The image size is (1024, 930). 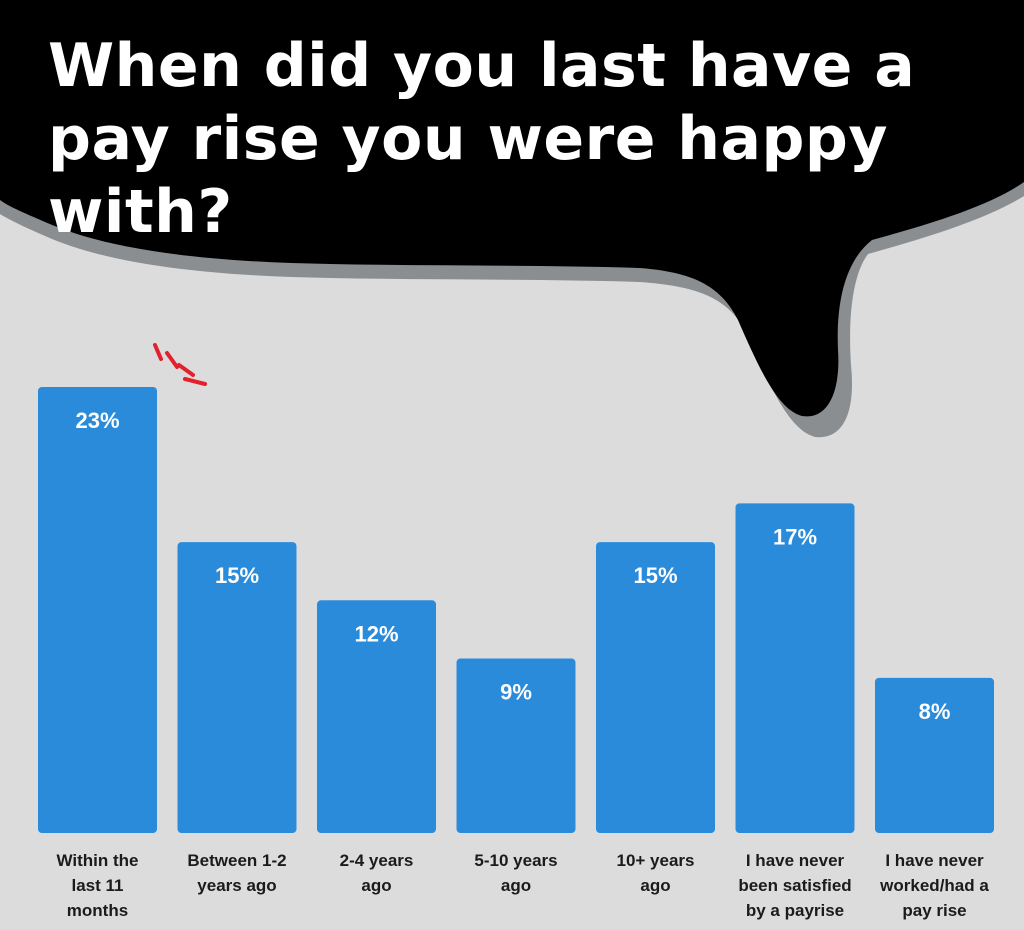 I want to click on category-label-7: I have never worked/had a pay rise, so click(x=934, y=885).